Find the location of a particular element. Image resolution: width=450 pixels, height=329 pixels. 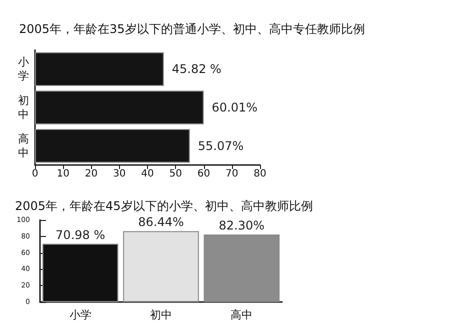

data-label: 45.82 % is located at coordinates (197, 69).